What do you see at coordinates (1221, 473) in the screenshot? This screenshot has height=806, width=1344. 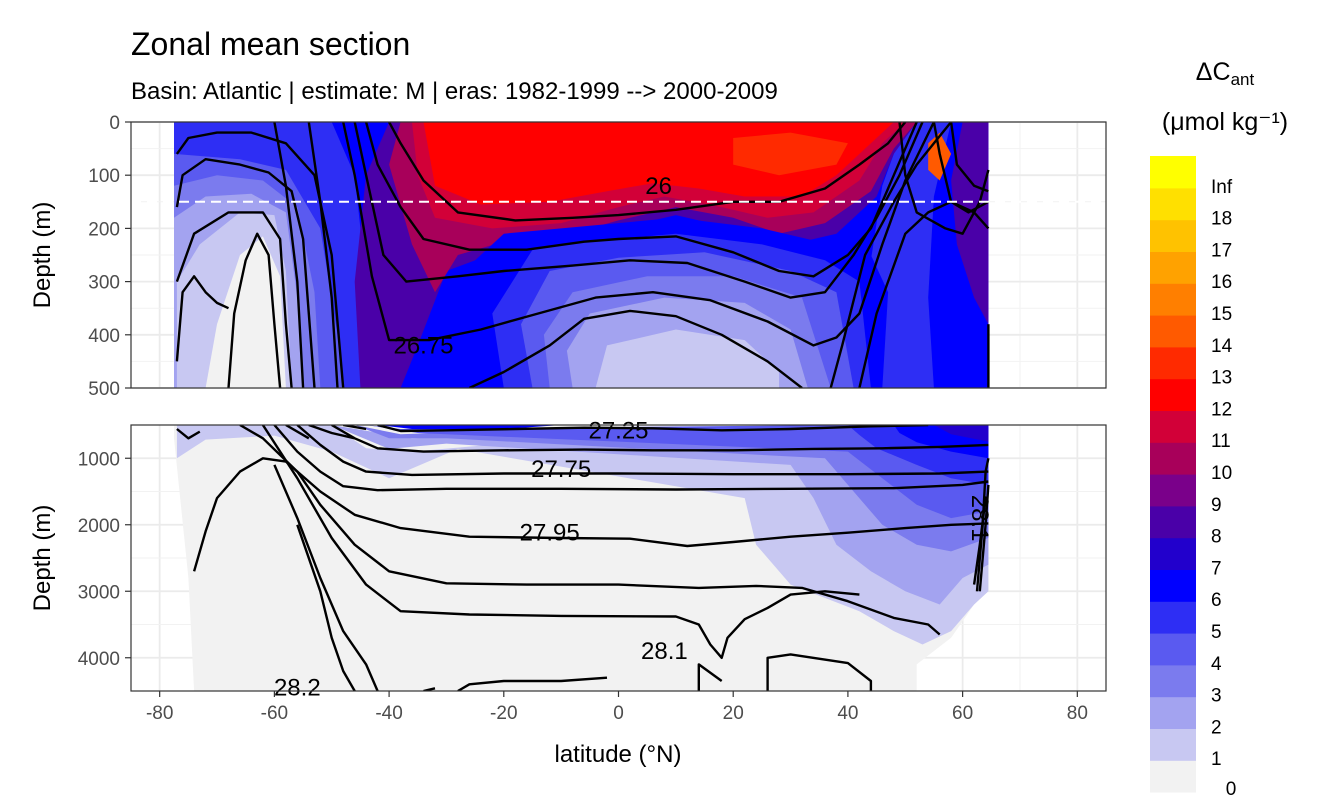 I see `legend-label: 10` at bounding box center [1221, 473].